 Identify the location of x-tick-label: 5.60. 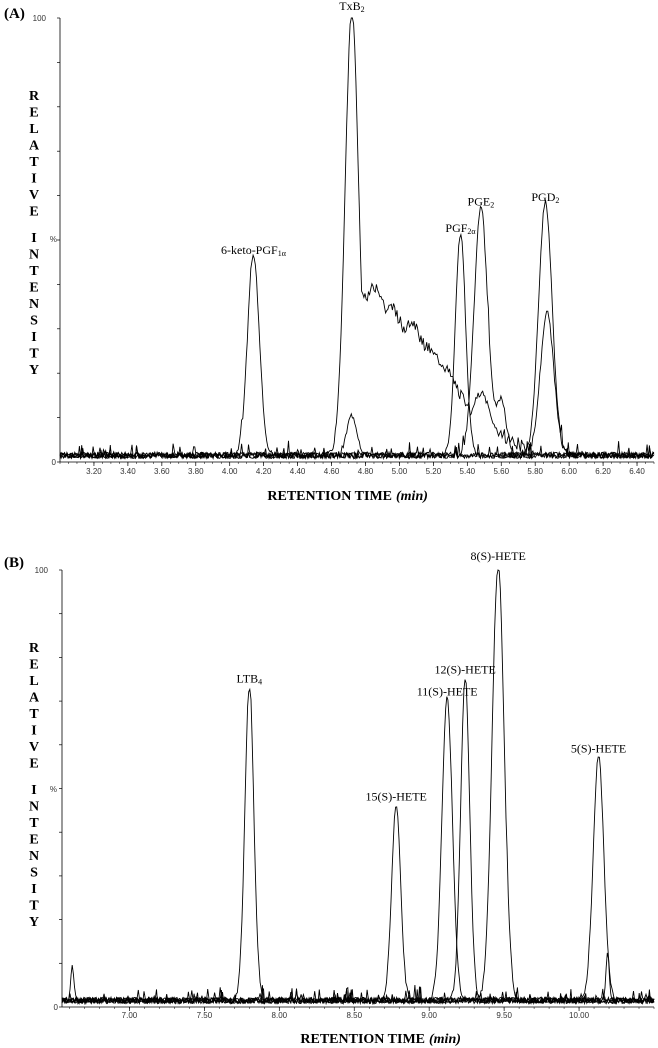
(501, 471).